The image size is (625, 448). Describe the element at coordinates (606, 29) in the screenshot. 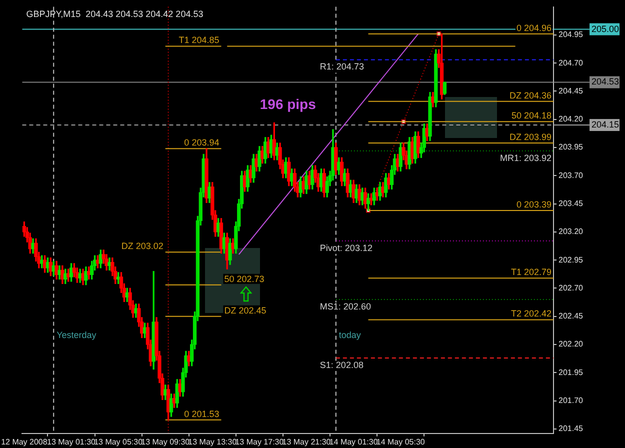

I see `ref-line-label: 205.00` at that location.